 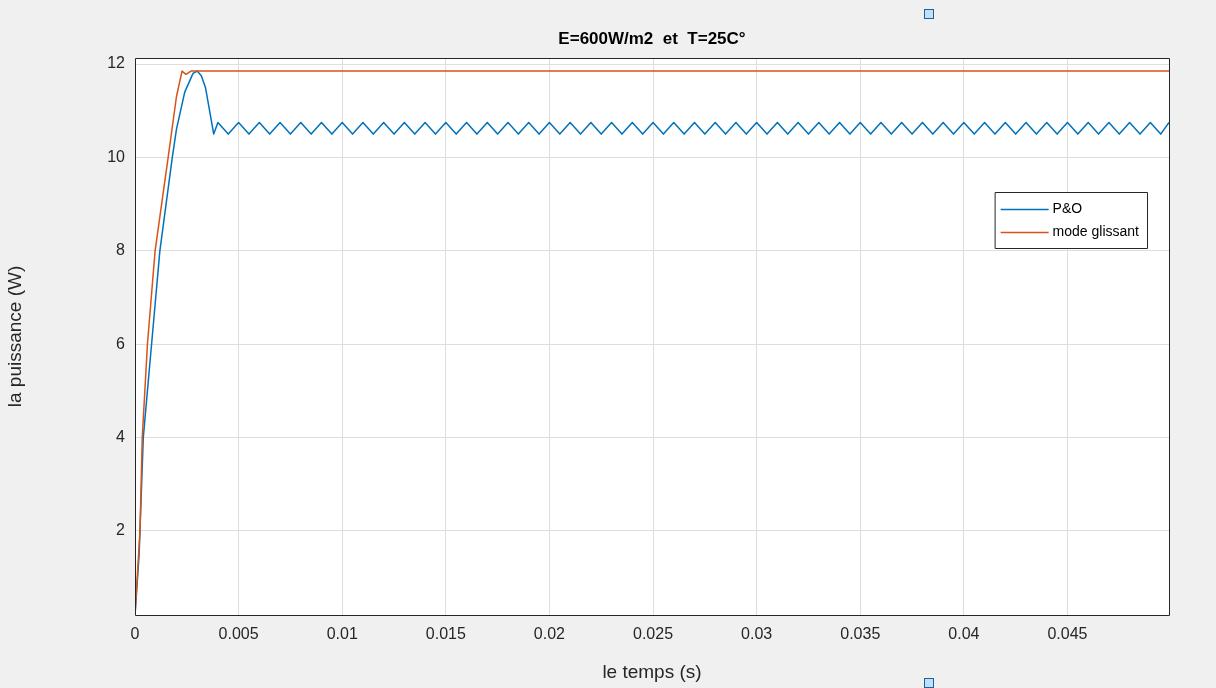 What do you see at coordinates (964, 634) in the screenshot?
I see `x-tick-label: 0.04` at bounding box center [964, 634].